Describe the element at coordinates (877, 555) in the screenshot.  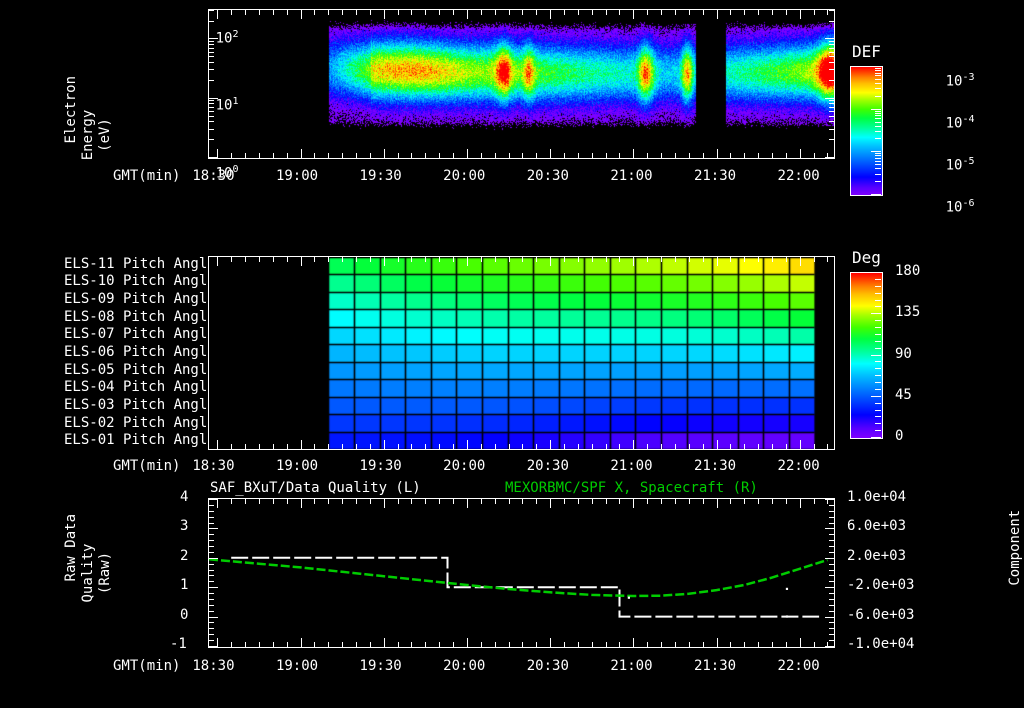
I see `panel3-ytick-right: 2.0e+03` at that location.